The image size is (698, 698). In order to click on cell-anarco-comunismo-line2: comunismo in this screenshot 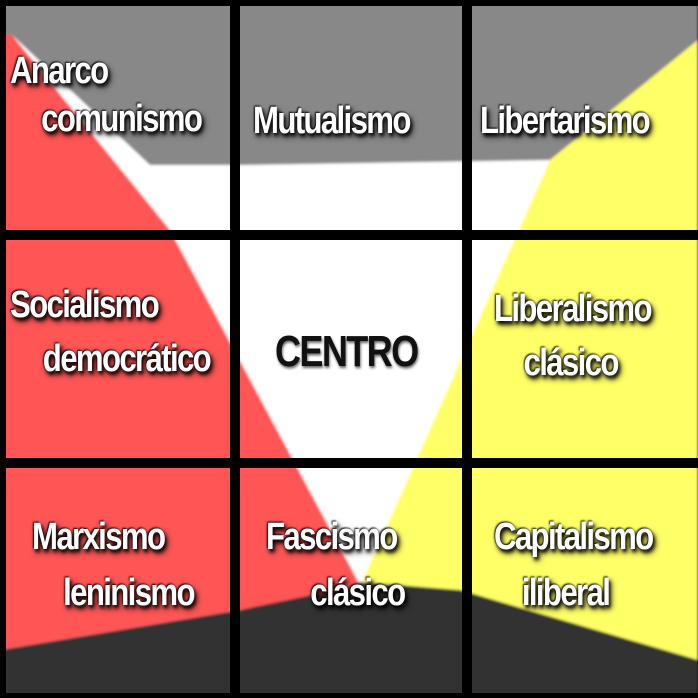, I will do `click(122, 119)`.